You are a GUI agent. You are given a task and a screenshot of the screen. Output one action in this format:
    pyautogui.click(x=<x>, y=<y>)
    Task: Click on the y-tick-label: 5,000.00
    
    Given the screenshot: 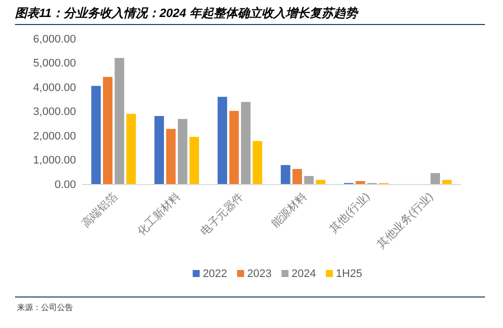 What is the action you would take?
    pyautogui.click(x=54, y=64)
    